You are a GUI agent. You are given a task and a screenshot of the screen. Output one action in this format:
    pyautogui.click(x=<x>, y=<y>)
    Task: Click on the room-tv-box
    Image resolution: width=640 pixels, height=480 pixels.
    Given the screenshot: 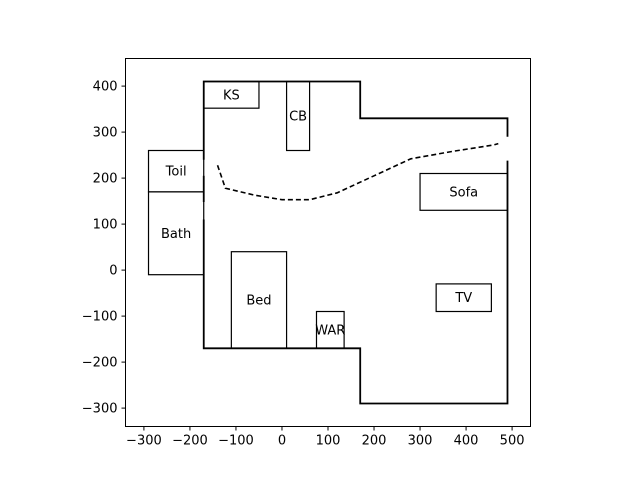 What is the action you would take?
    pyautogui.click(x=463, y=298)
    